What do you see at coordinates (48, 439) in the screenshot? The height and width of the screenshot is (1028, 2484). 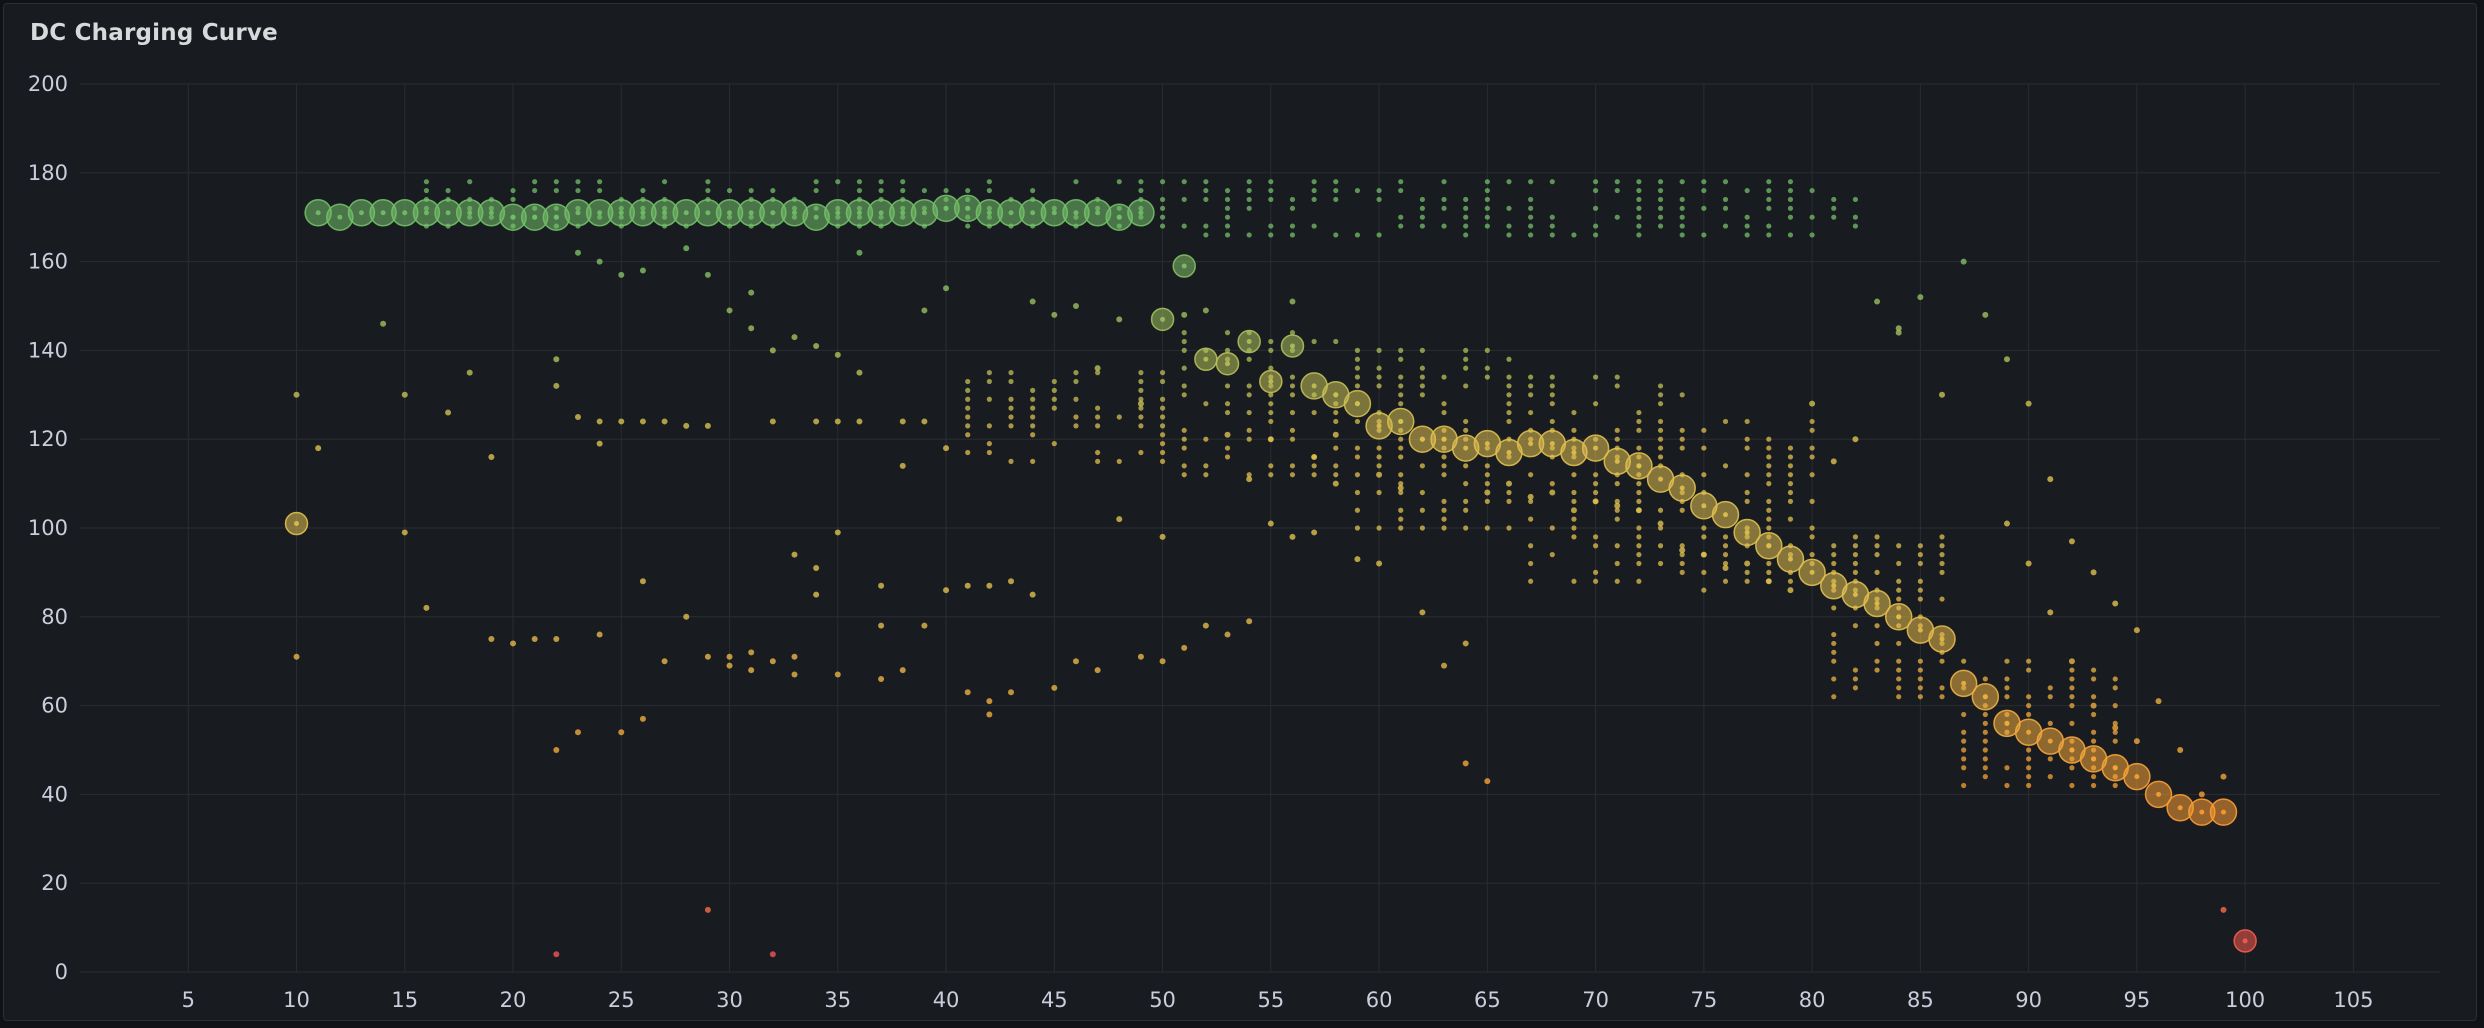 I see `y-tick-label: 120` at bounding box center [48, 439].